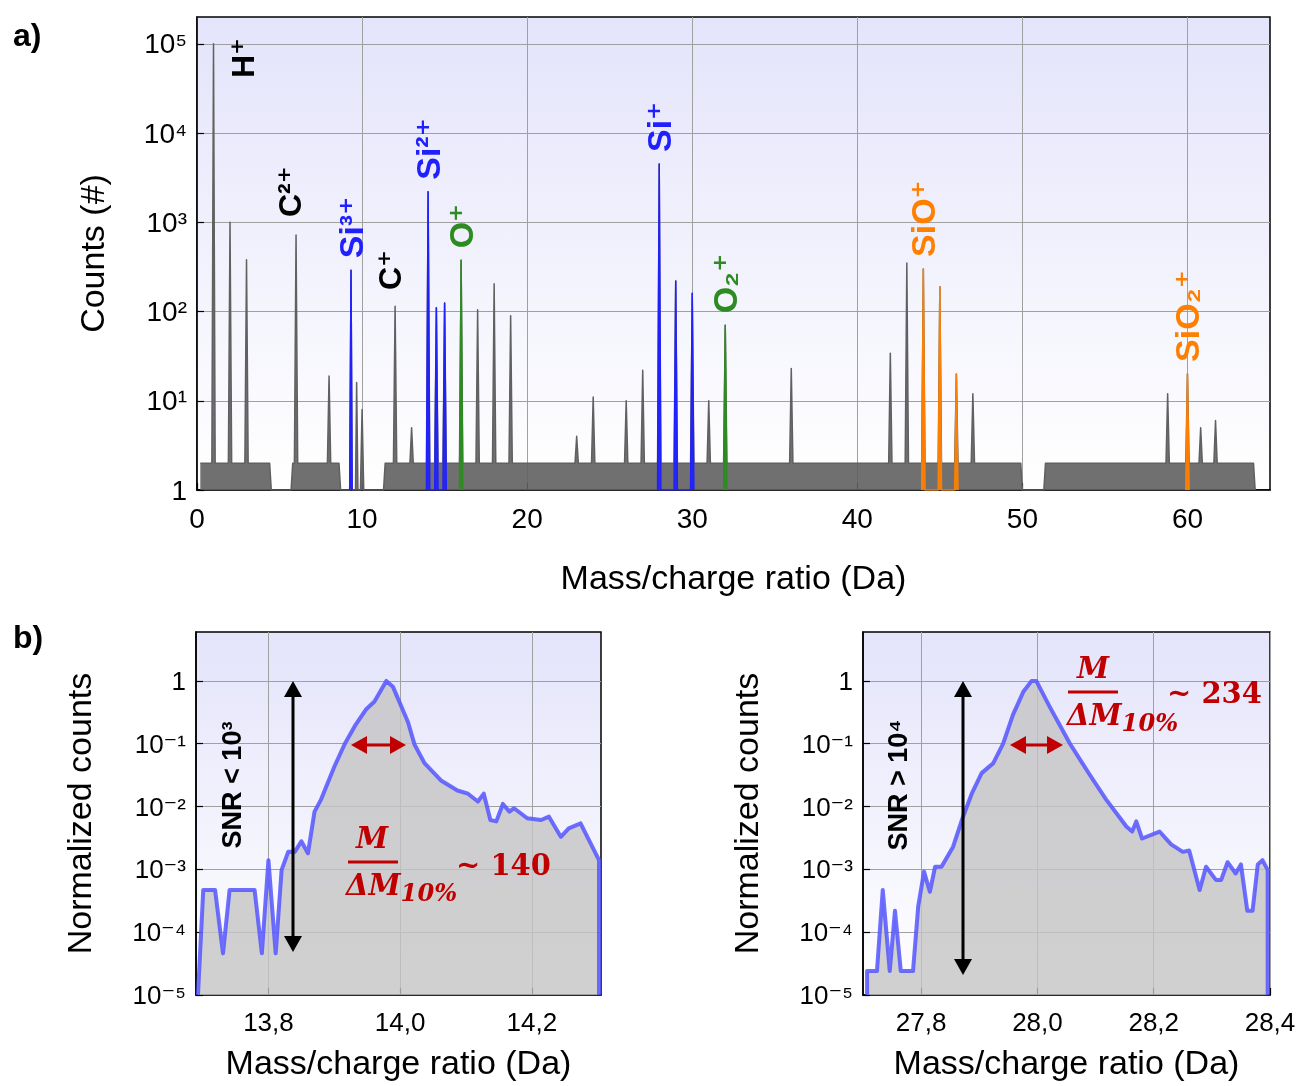  I want to click on x-tick-label: 10, so click(362, 518).